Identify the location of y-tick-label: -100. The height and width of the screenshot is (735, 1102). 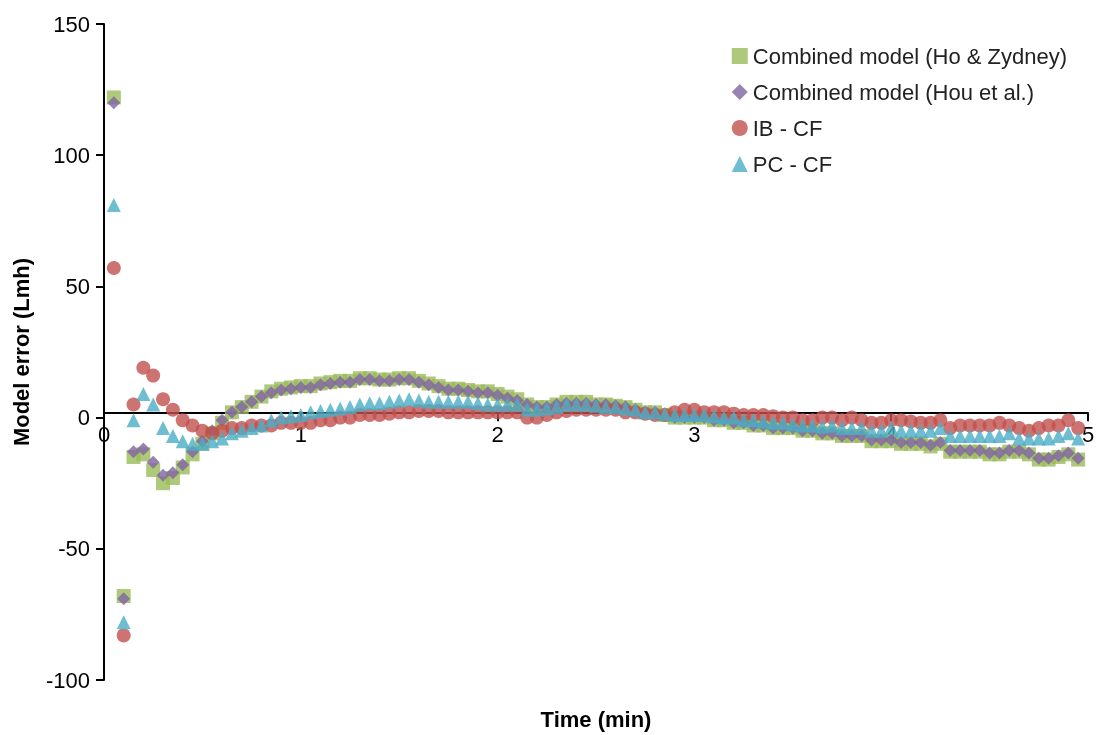
(67, 680).